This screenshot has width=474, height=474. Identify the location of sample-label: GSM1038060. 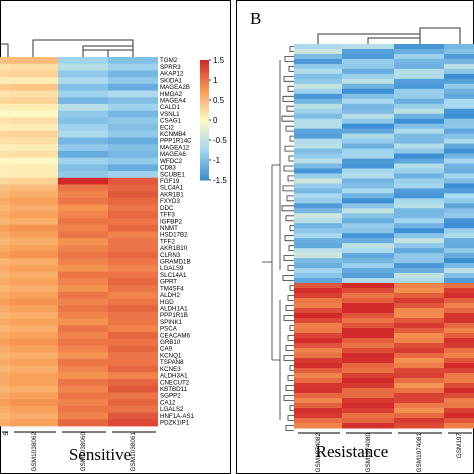
(83, 452).